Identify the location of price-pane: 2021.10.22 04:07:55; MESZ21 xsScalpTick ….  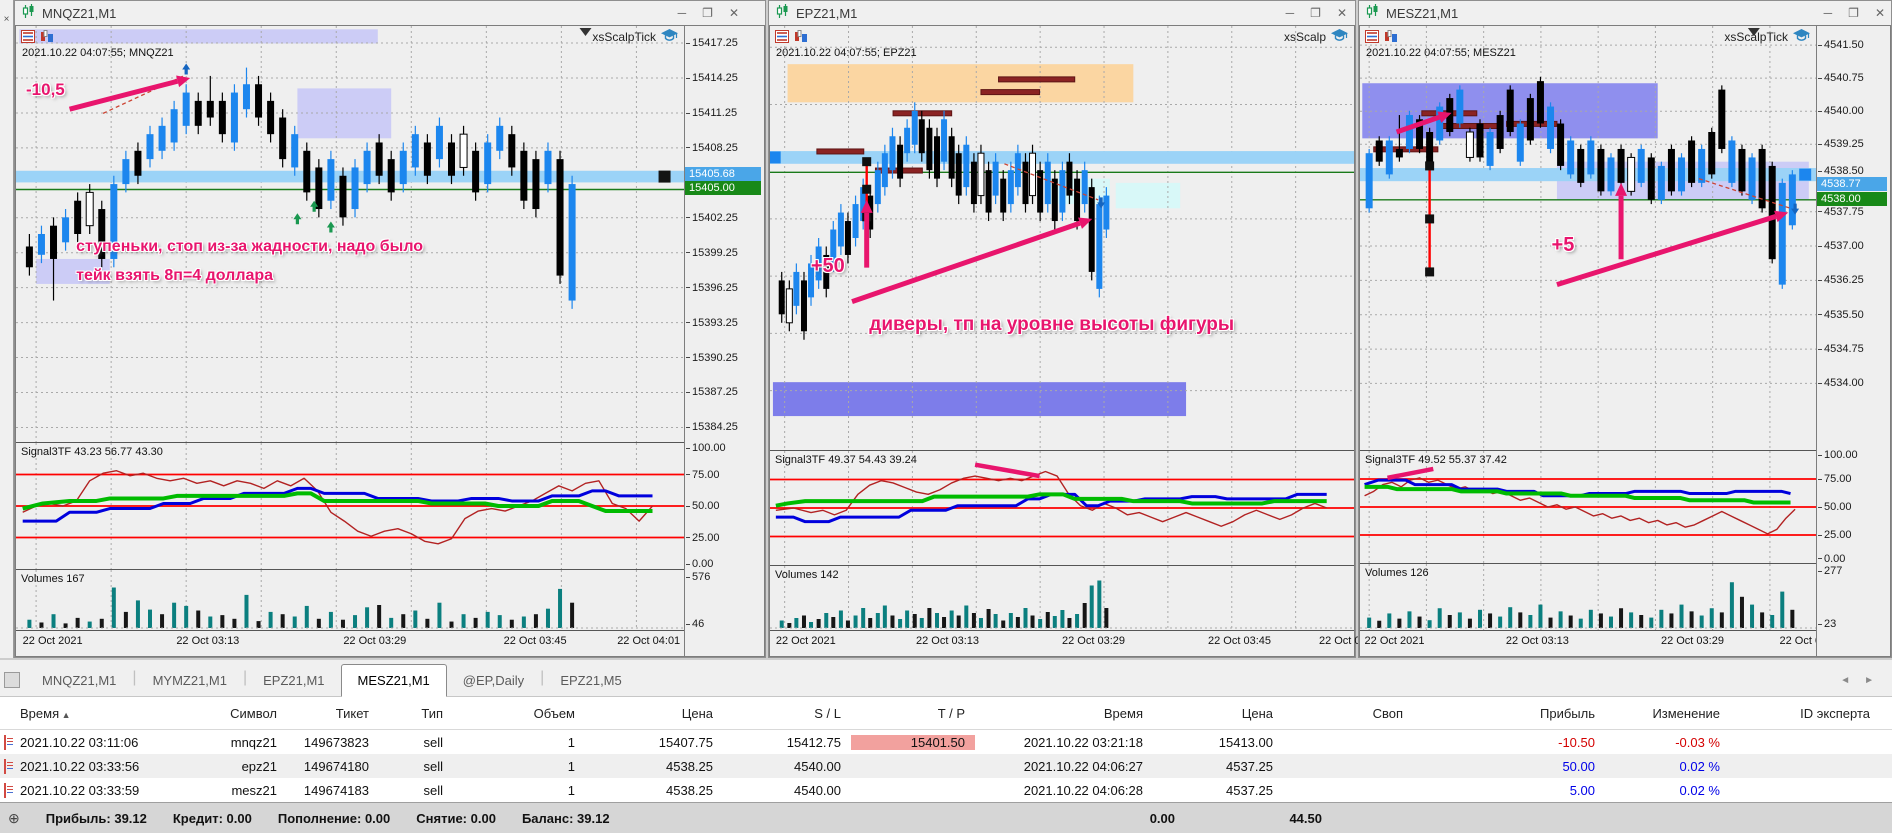
(1588, 238).